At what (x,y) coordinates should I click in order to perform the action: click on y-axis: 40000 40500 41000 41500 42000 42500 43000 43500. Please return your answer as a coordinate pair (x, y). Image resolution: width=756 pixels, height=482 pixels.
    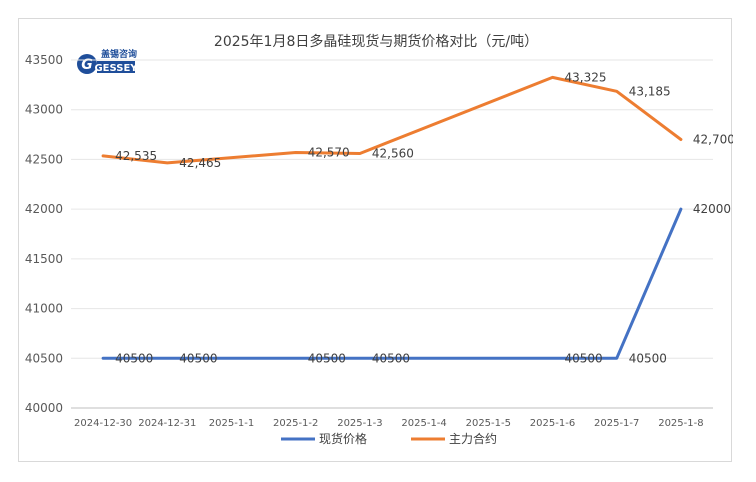
    Looking at the image, I should click on (44, 234).